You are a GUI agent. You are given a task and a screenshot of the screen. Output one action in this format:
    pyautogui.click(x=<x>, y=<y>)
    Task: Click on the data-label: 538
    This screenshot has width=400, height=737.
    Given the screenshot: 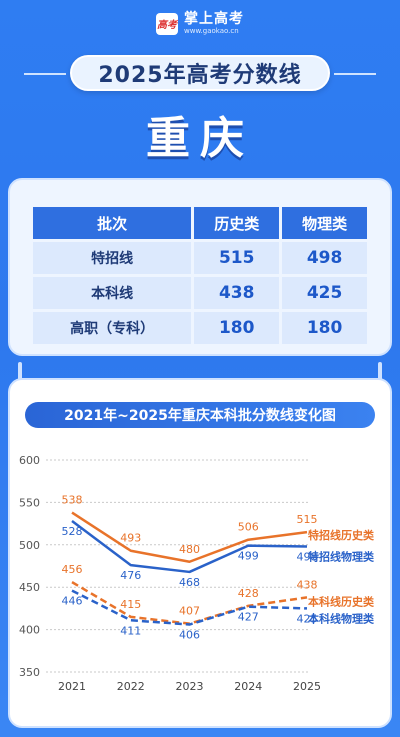 What is the action you would take?
    pyautogui.click(x=72, y=500)
    